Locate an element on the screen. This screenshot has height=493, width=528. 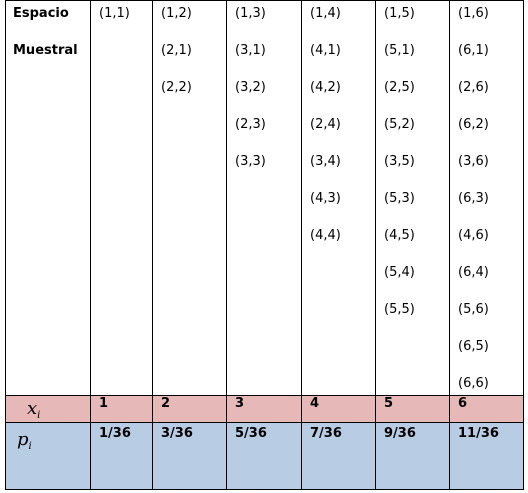
outcome-pair: (3,3) is located at coordinates (250, 161).